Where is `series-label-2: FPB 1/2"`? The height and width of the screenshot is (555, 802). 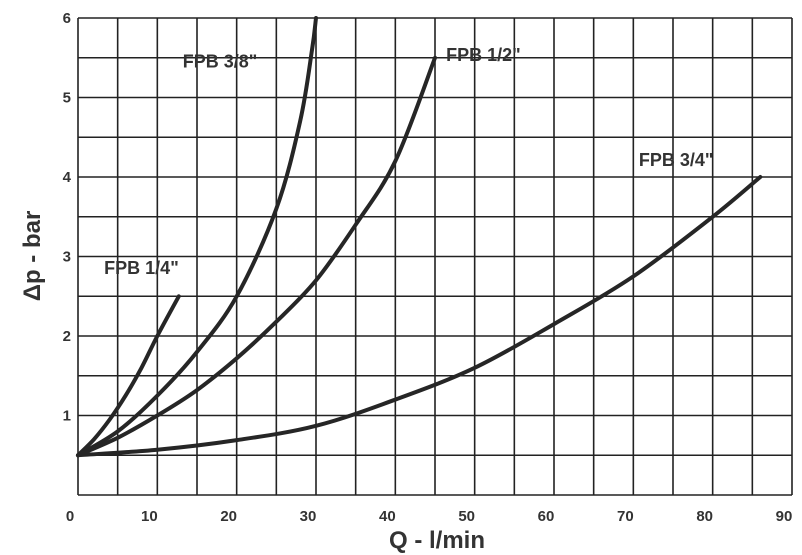
series-label-2: FPB 1/2" is located at coordinates (483, 55).